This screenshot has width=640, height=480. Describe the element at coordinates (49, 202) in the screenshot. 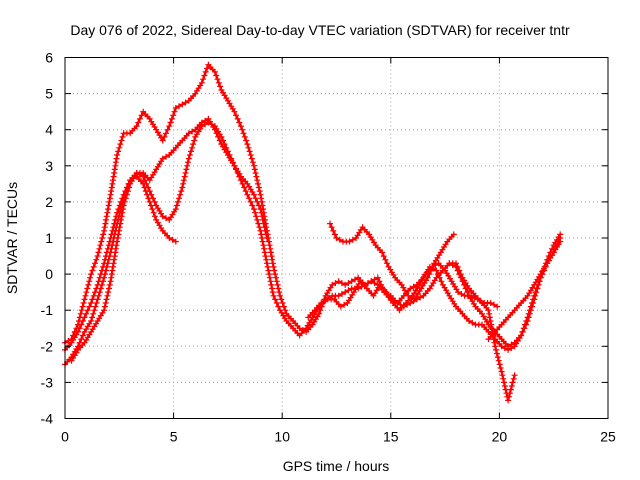

I see `y-tick-label: 2` at that location.